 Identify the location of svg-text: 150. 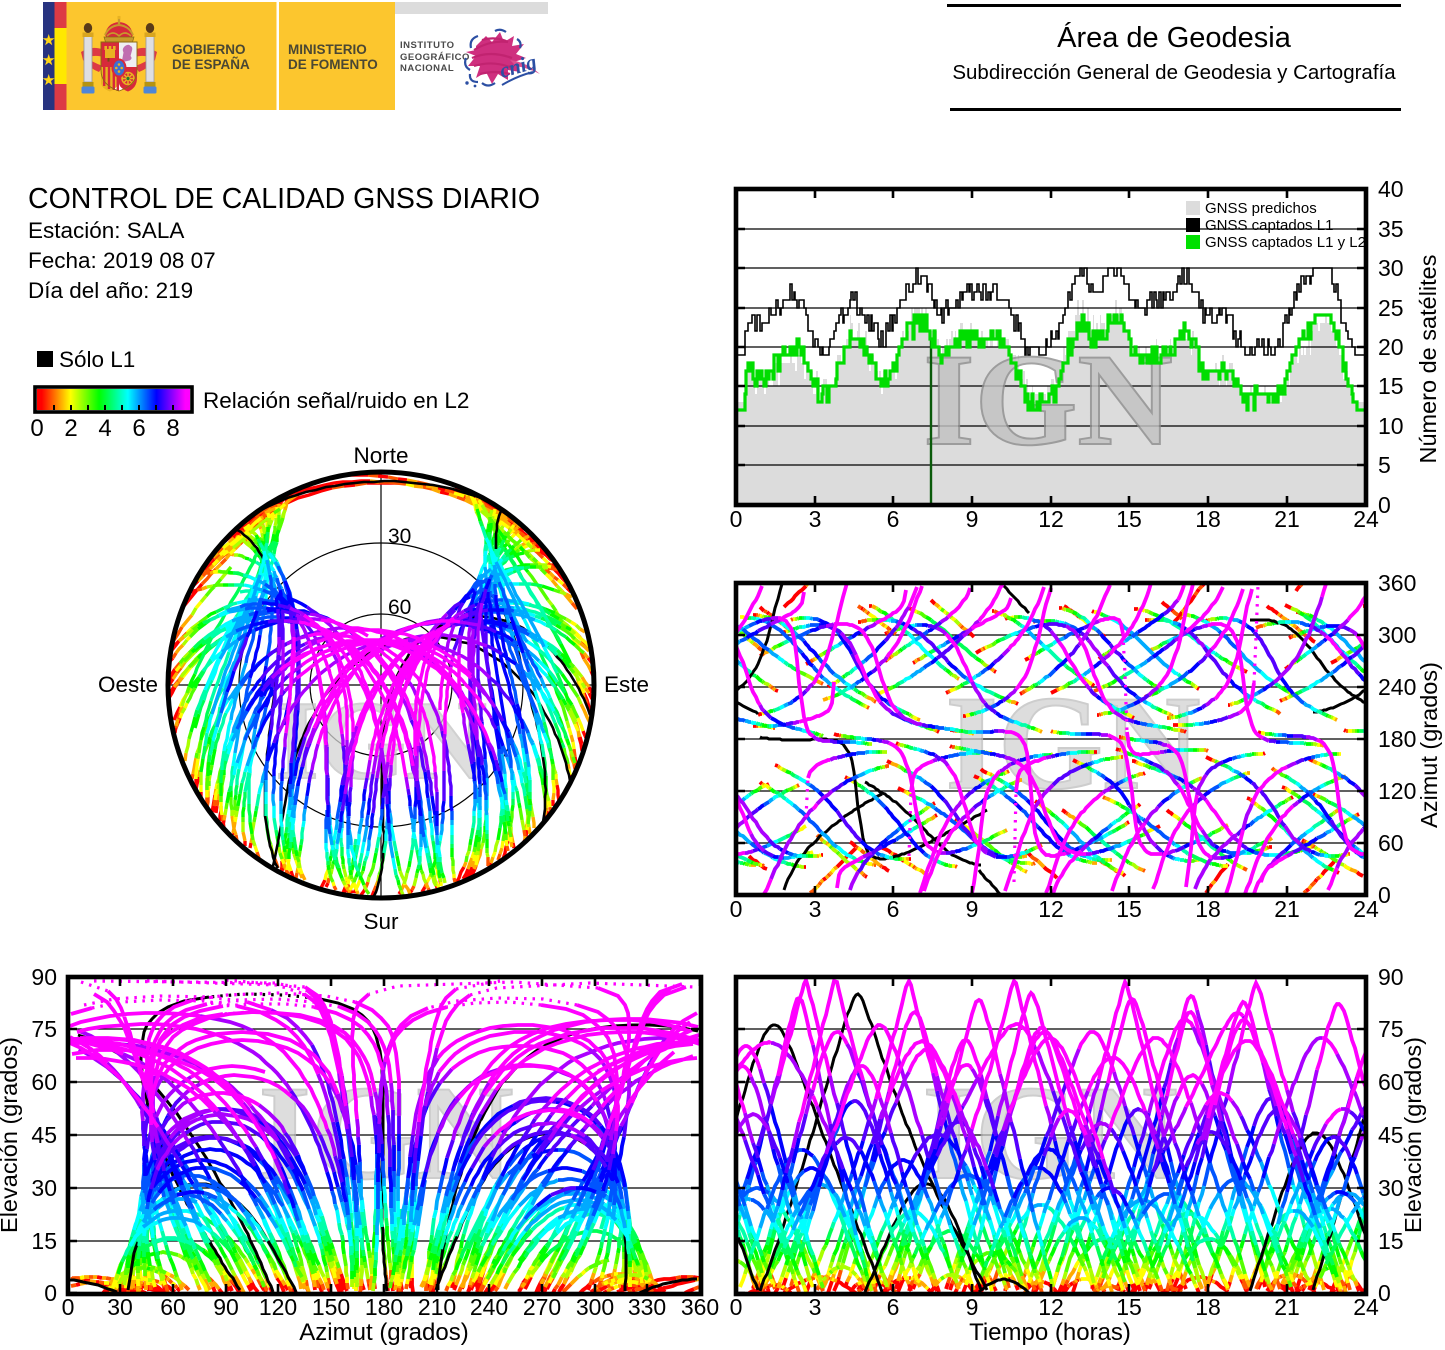
(331, 1307).